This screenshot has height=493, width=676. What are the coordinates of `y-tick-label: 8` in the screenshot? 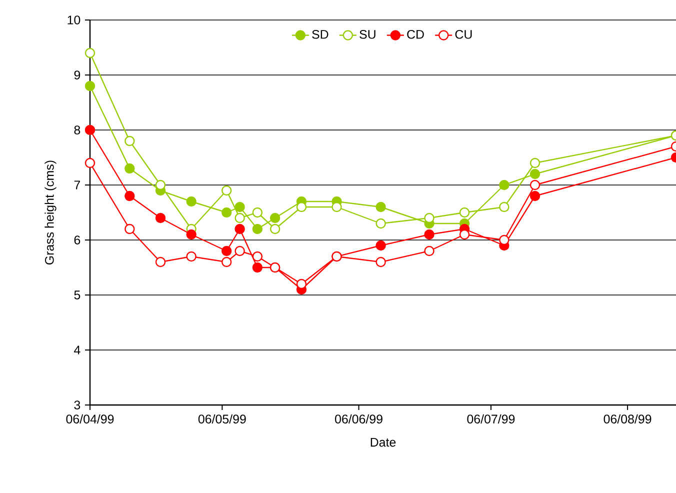 It's located at (77, 130).